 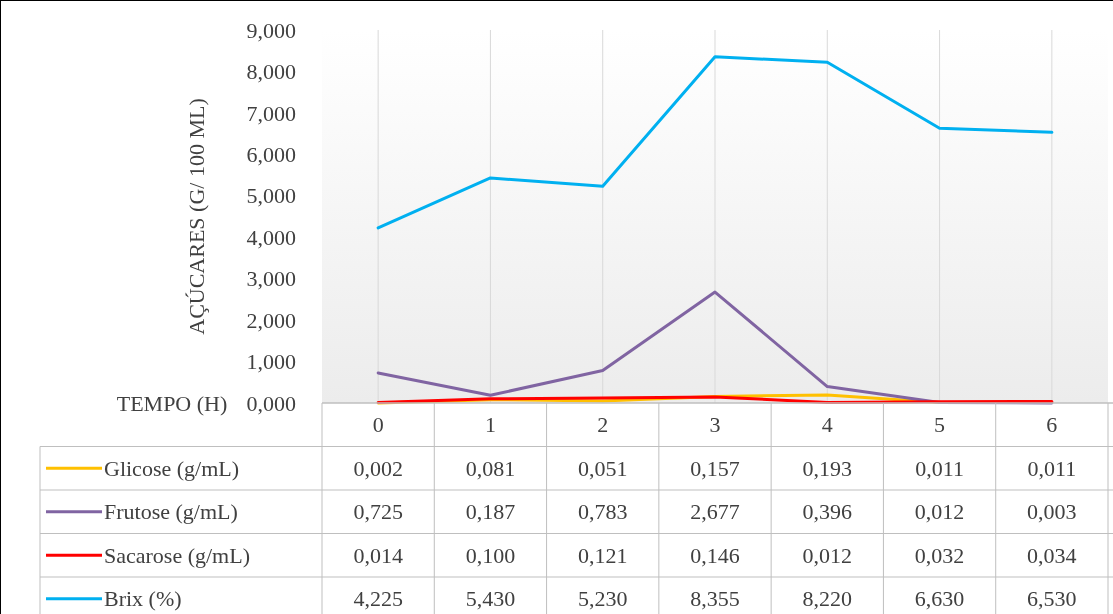 What do you see at coordinates (827, 425) in the screenshot?
I see `x-tick-label: 4` at bounding box center [827, 425].